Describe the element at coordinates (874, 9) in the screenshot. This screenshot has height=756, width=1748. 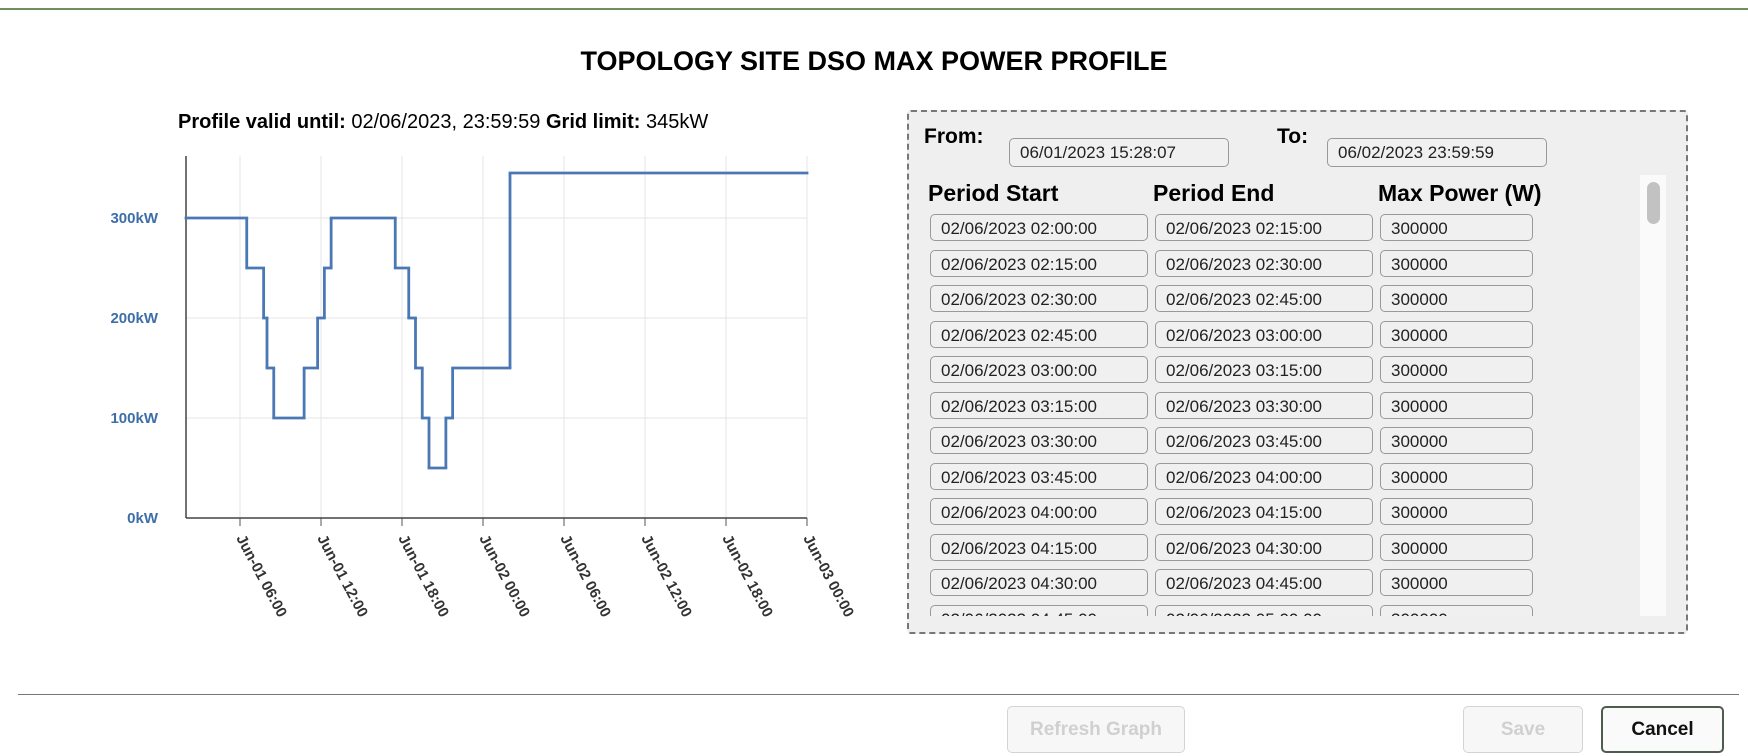
I see `top-border` at that location.